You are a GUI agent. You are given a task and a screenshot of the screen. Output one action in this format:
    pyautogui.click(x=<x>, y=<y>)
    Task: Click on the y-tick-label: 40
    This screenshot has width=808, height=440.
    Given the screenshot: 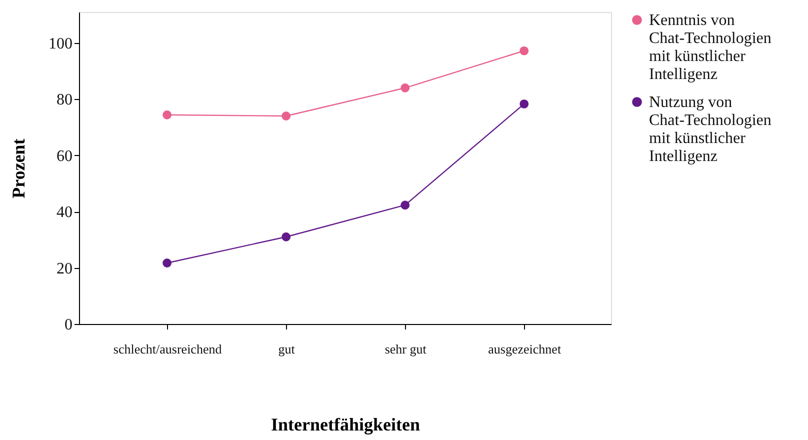 What is the action you would take?
    pyautogui.click(x=64, y=213)
    